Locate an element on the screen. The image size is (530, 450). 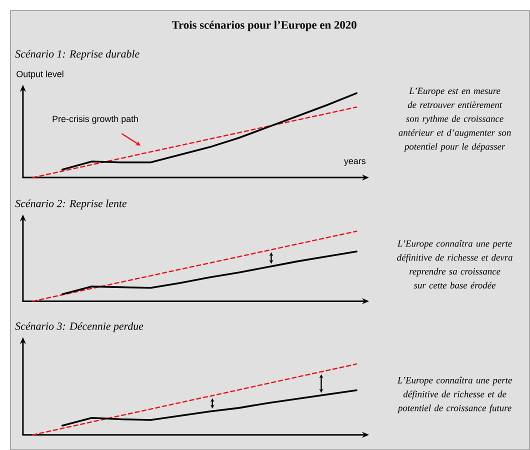
text: L’Europe connaîtra une perte définitive de richesse et de potentiel de croissance future is located at coordinates (454, 395).